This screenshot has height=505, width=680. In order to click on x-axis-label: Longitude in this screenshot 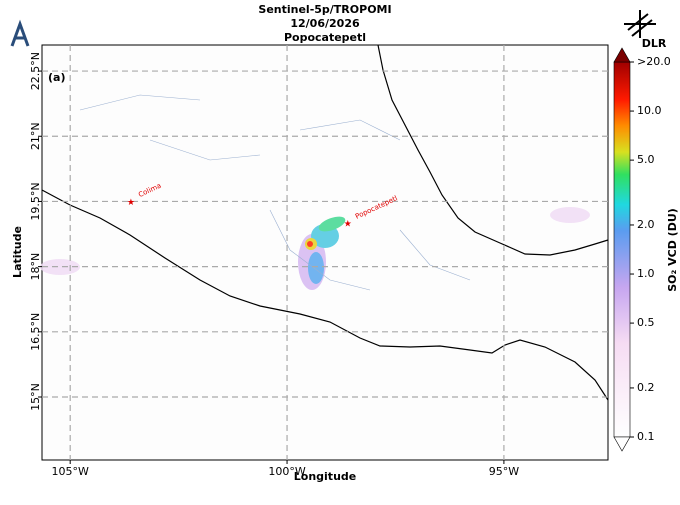, I will do `click(325, 476)`.